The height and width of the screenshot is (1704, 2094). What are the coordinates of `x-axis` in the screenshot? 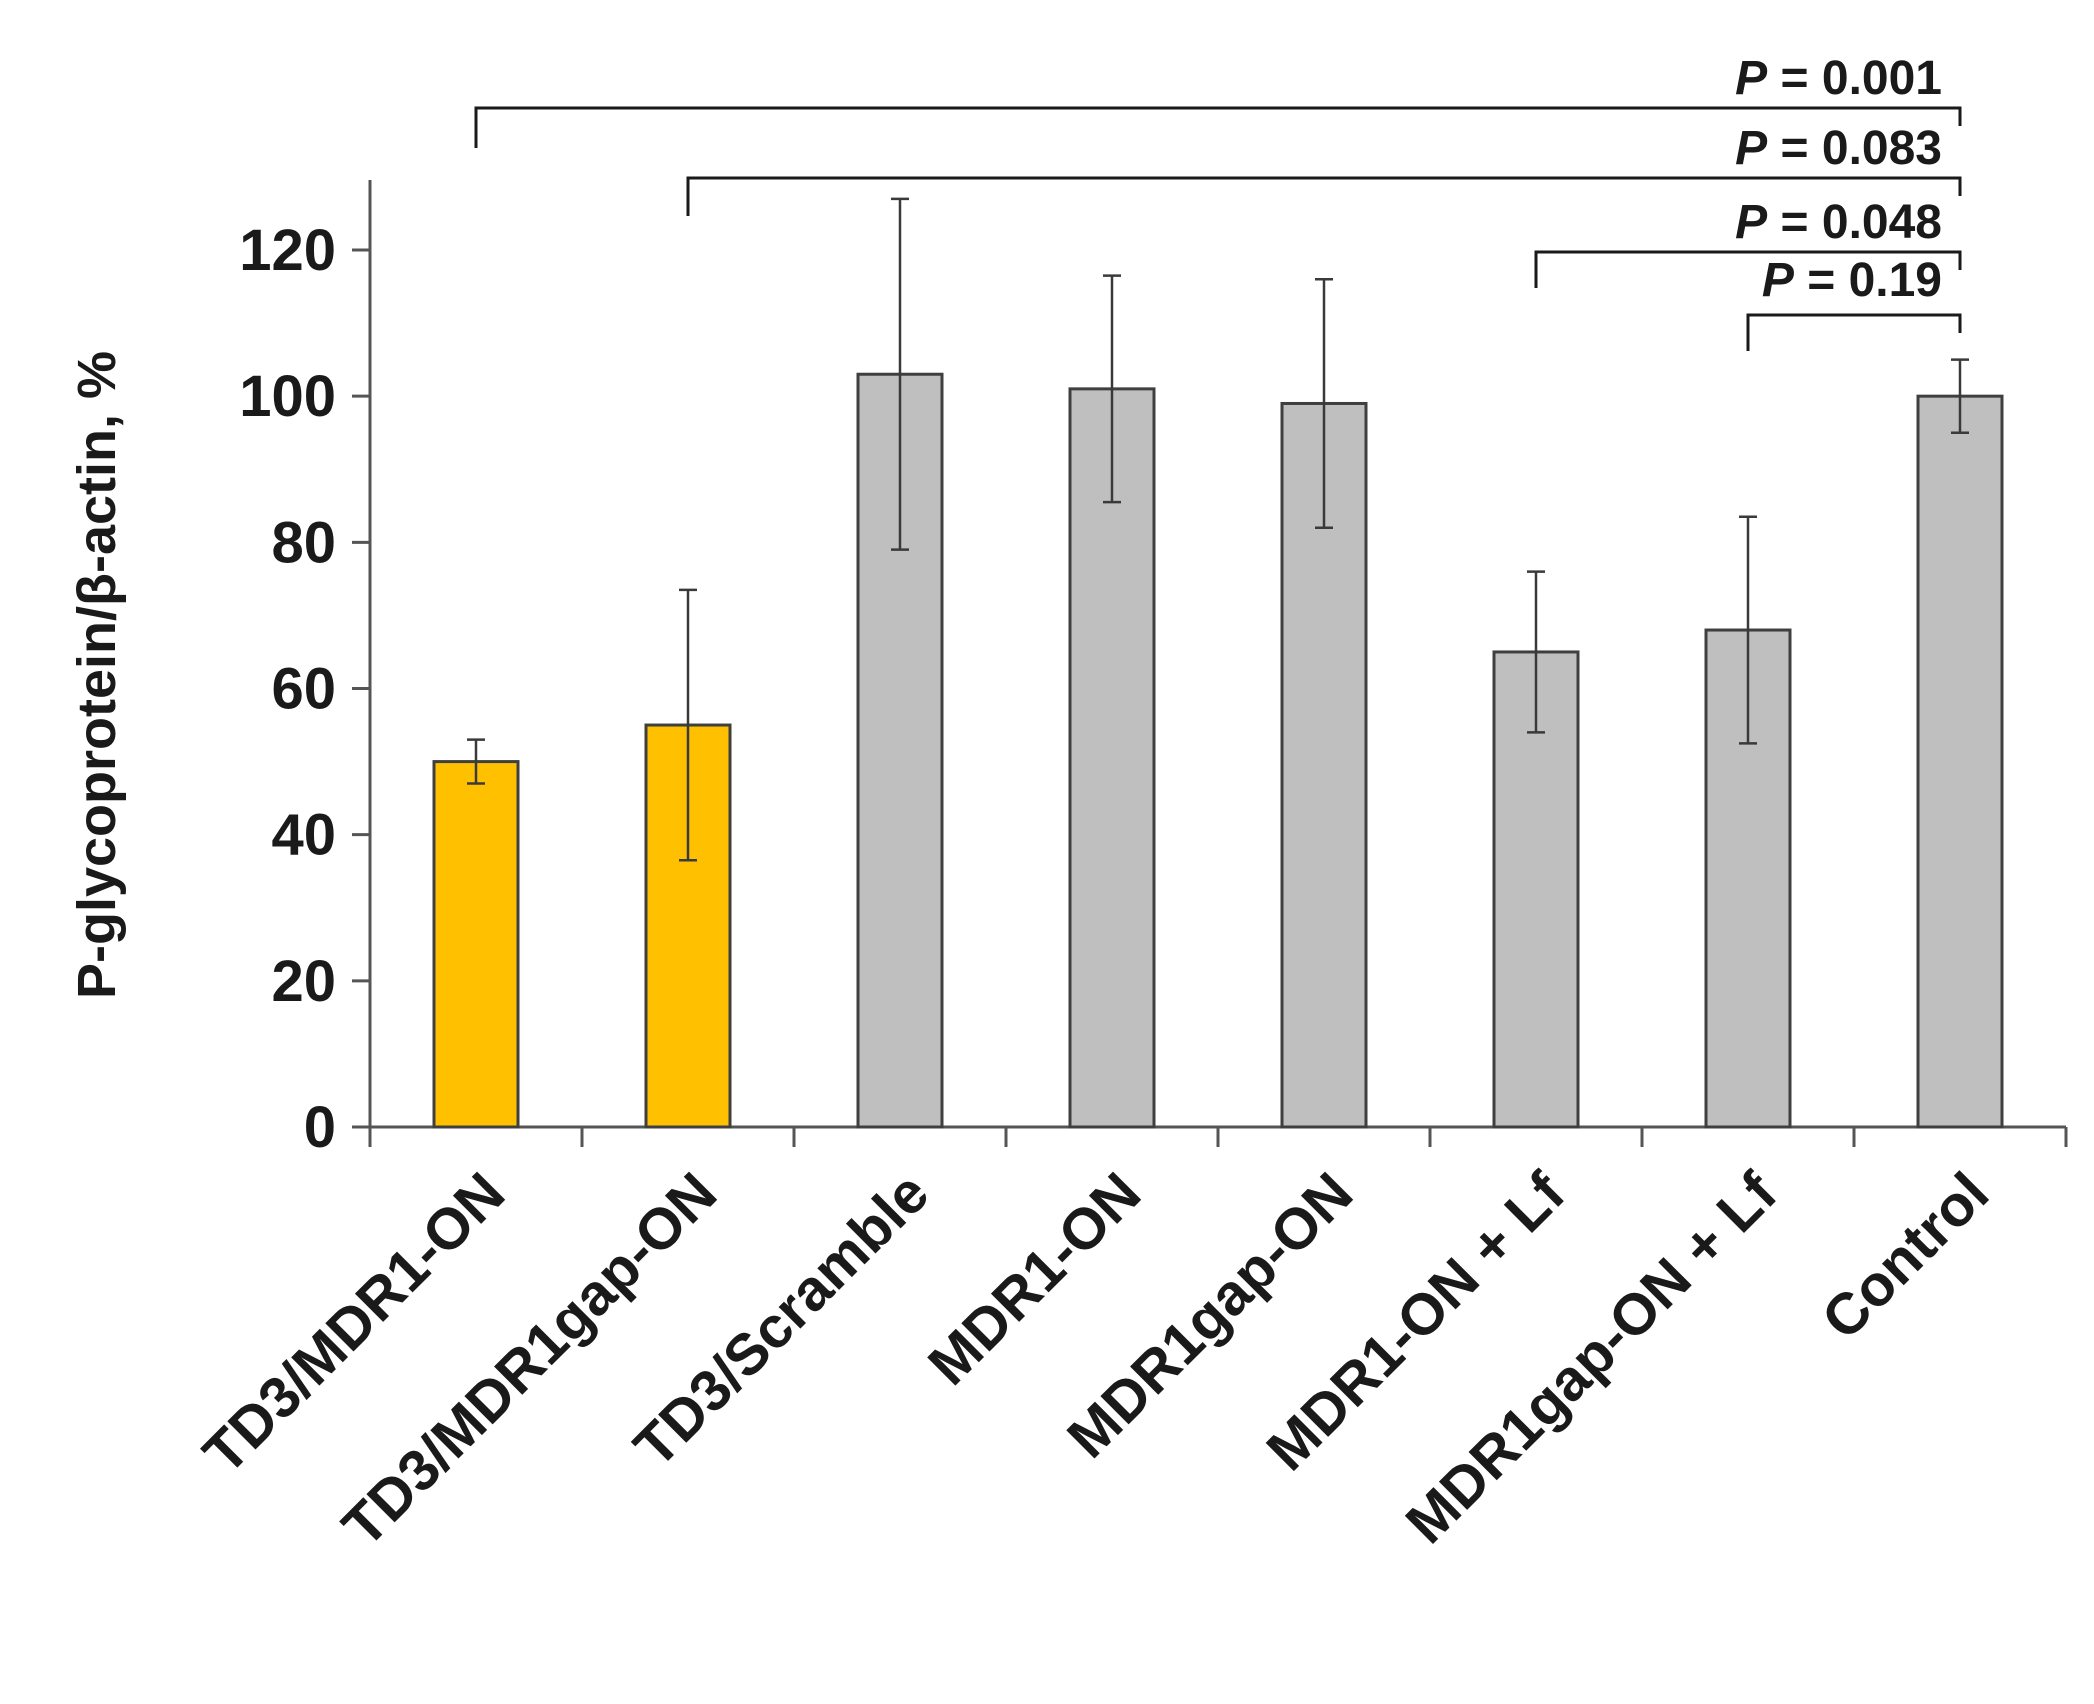 It's located at (1218, 1136).